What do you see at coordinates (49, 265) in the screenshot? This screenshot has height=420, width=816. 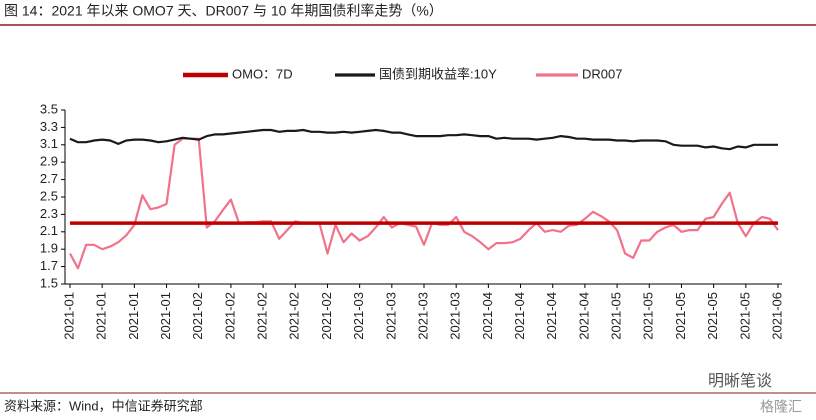 I see `y-tick-label: 1.7` at bounding box center [49, 265].